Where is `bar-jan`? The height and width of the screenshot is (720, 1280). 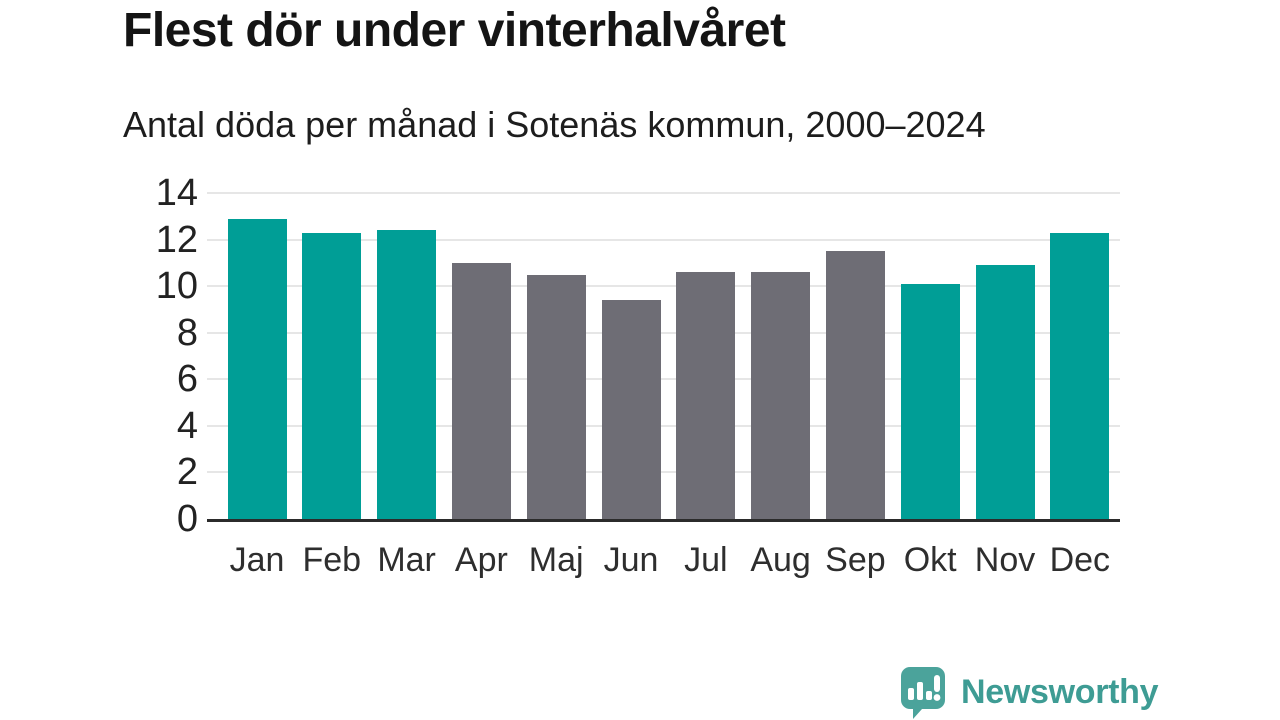 bar-jan is located at coordinates (257, 368).